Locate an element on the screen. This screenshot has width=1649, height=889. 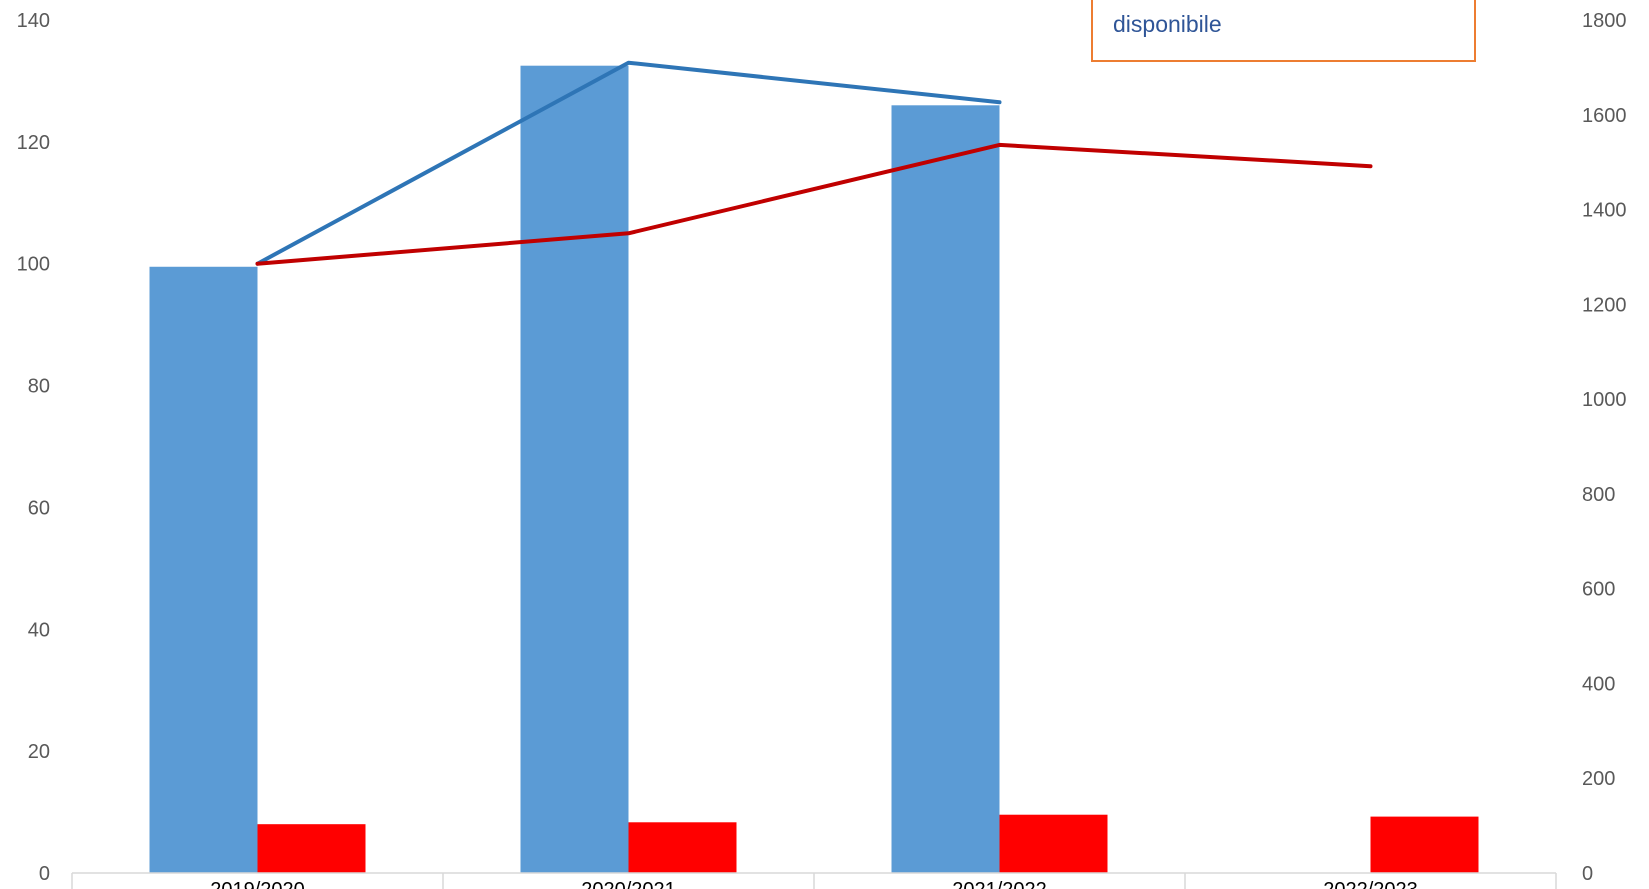
annotation-line-1: in Italia non è al momento is located at coordinates (1283, 4).